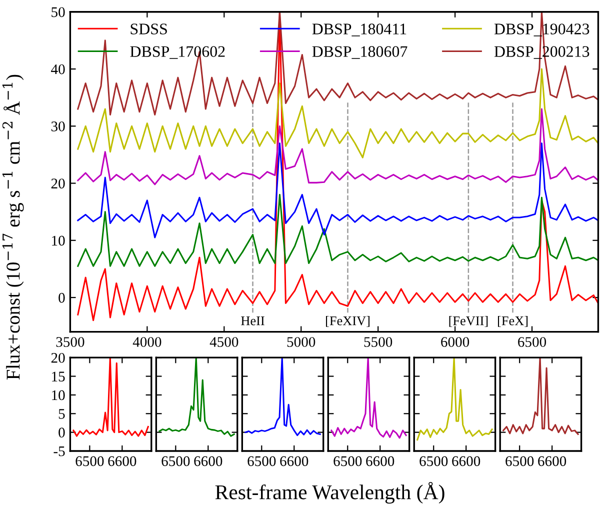  Describe the element at coordinates (148, 29) in the screenshot. I see `legend-label: SDSS` at that location.